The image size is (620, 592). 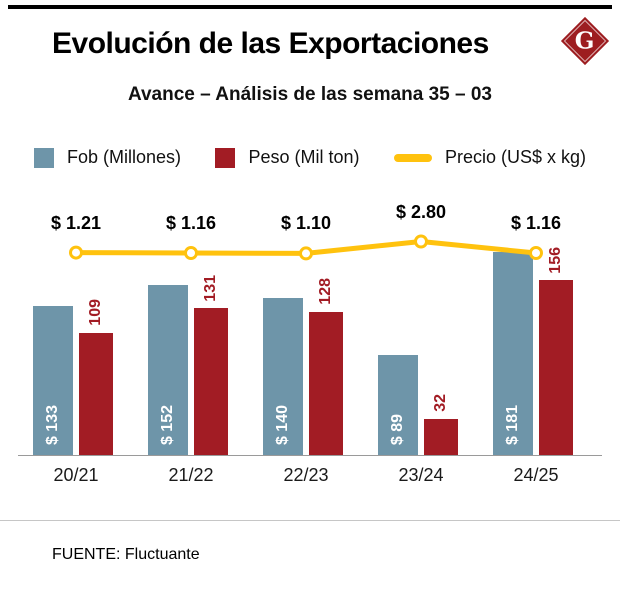 What do you see at coordinates (126, 554) in the screenshot?
I see `source-text: FUENTE: Fluctuante` at bounding box center [126, 554].